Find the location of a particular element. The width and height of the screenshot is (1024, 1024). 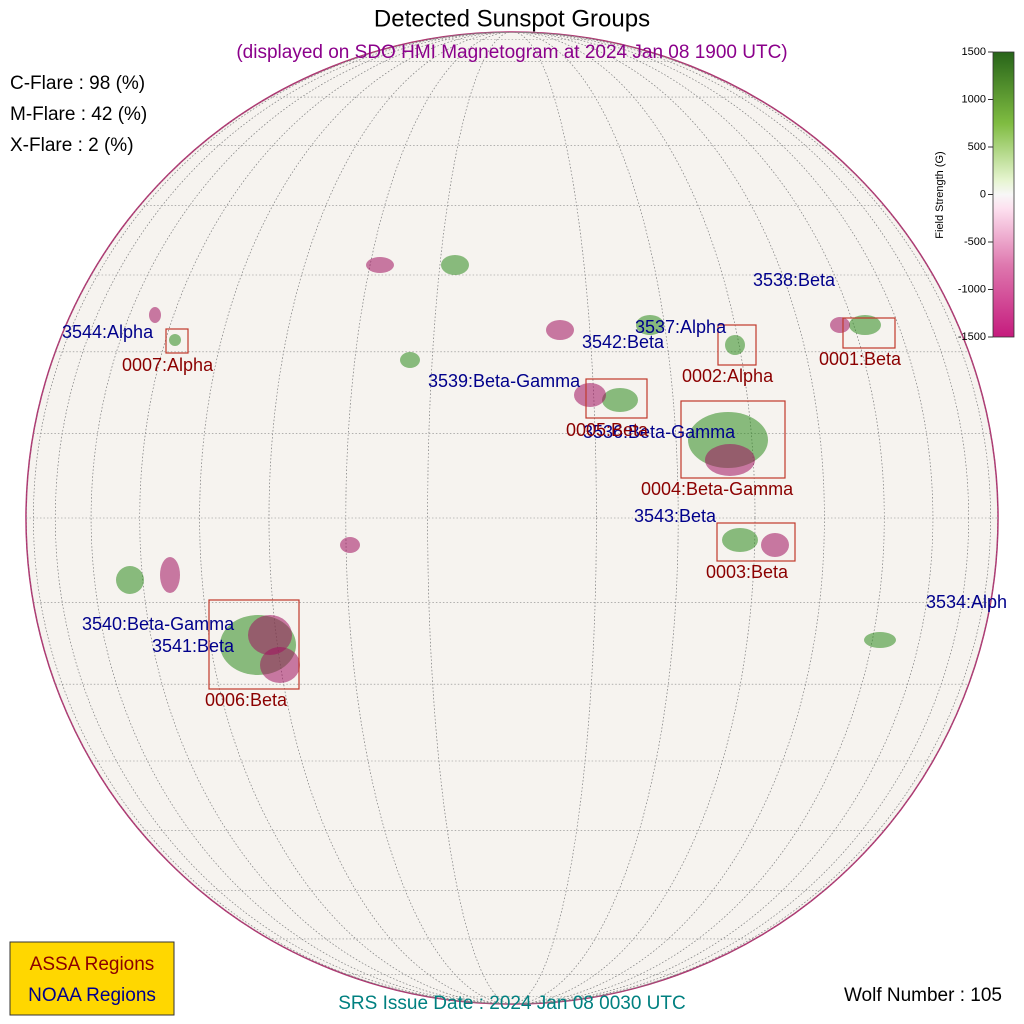

wolf-number: Wolf Number : 105 is located at coordinates (923, 995).